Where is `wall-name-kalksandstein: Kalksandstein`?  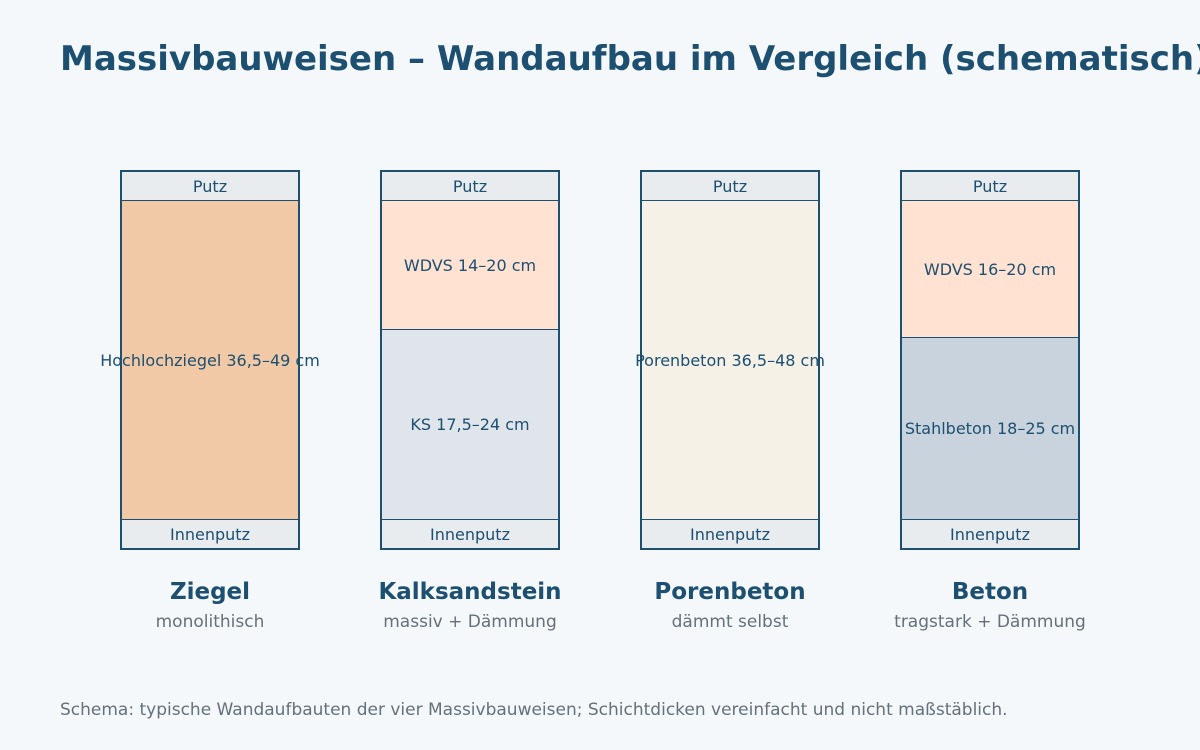
wall-name-kalksandstein: Kalksandstein is located at coordinates (470, 592).